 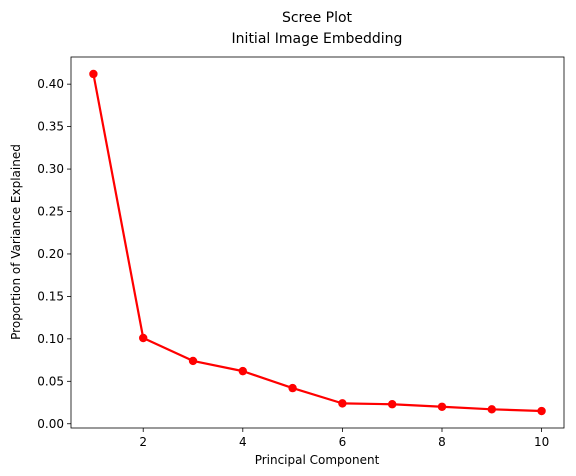 What do you see at coordinates (50, 339) in the screenshot?
I see `y-tick-label: 0.10` at bounding box center [50, 339].